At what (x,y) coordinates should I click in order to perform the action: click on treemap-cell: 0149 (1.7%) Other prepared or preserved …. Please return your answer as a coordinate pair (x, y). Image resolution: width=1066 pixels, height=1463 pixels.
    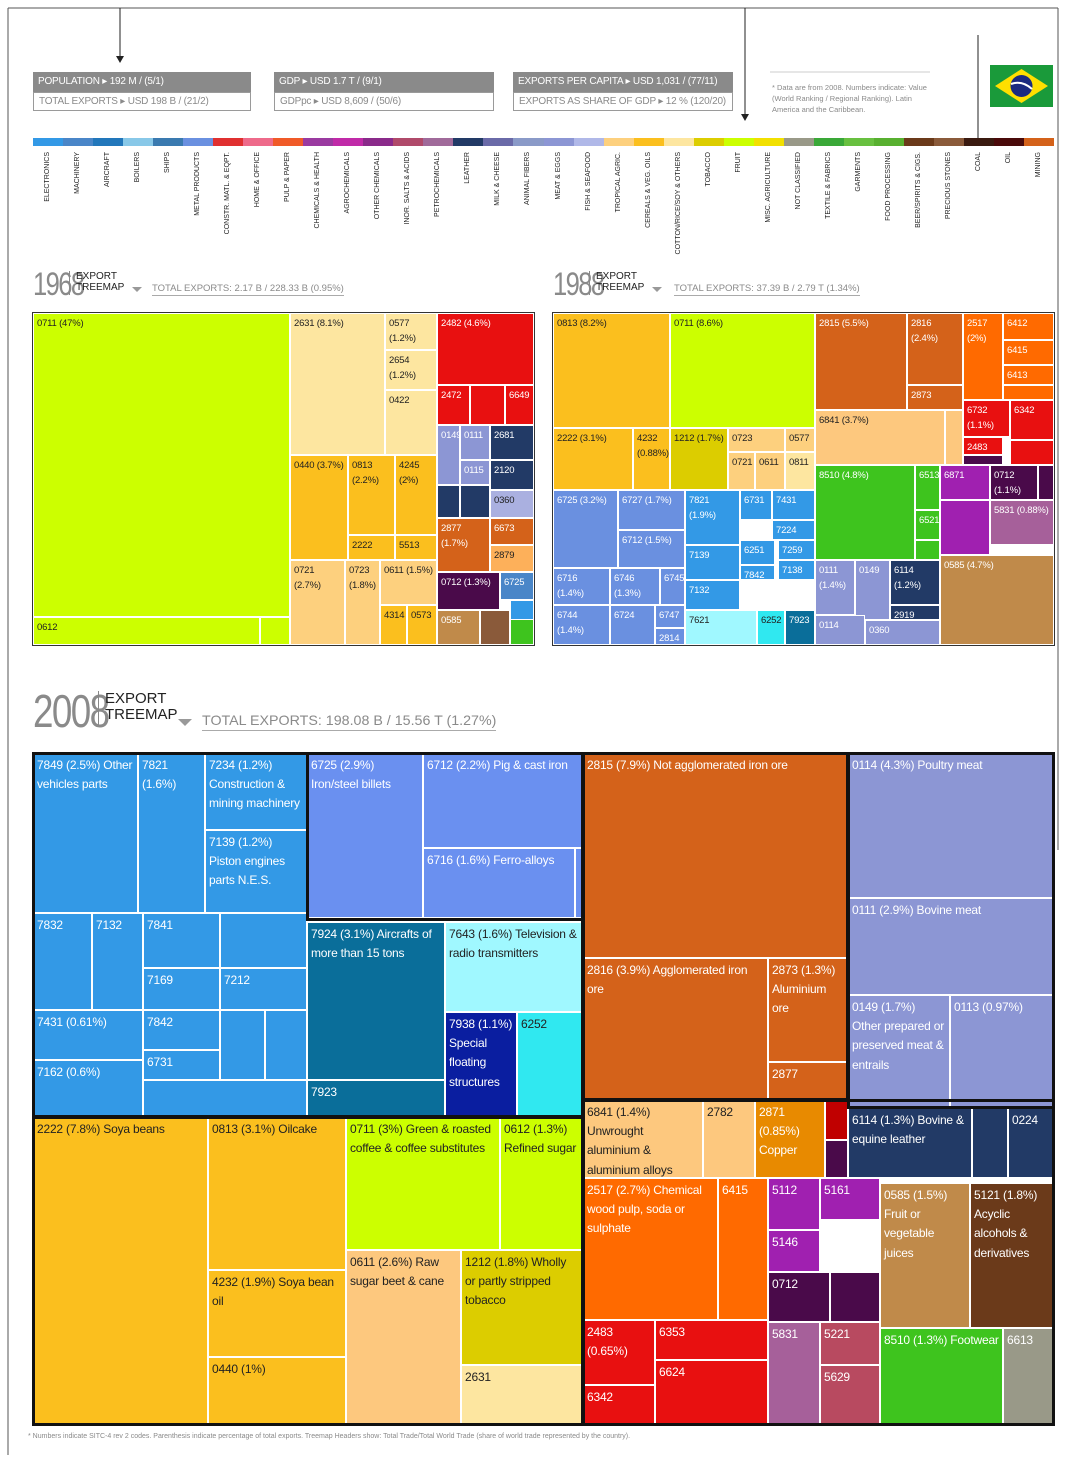
    Looking at the image, I should click on (899, 1051).